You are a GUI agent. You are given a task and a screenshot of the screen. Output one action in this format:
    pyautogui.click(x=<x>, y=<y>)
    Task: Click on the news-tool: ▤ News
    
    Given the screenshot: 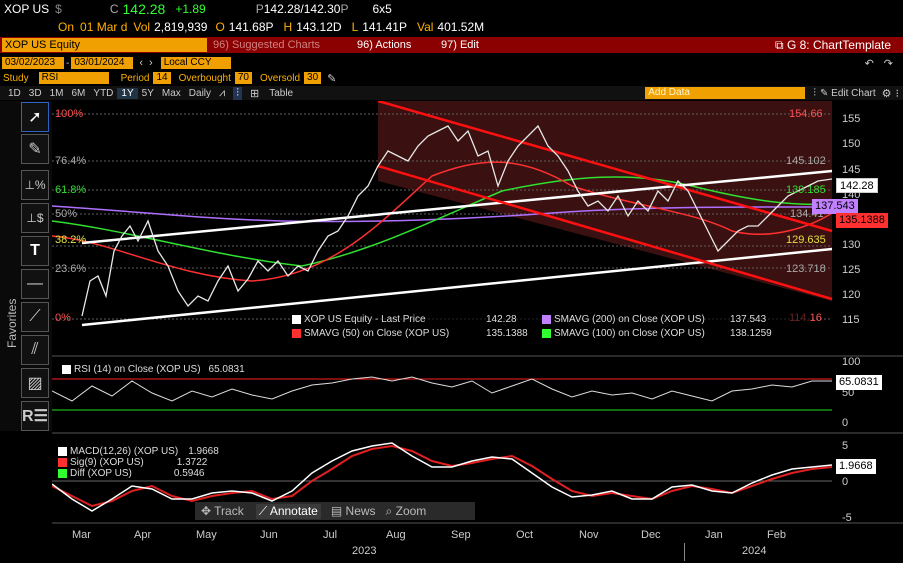 What is the action you would take?
    pyautogui.click(x=353, y=511)
    